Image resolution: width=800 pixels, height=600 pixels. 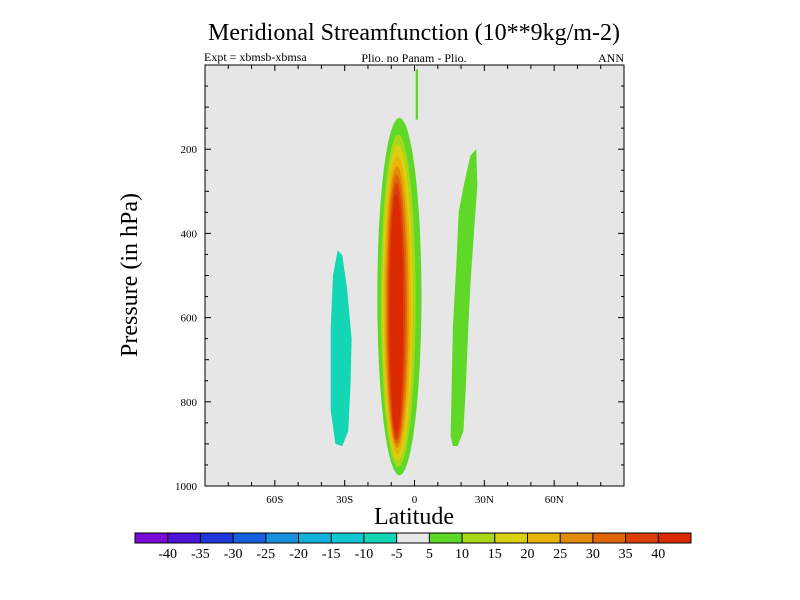 What do you see at coordinates (233, 554) in the screenshot?
I see `colorbar-label: -30` at bounding box center [233, 554].